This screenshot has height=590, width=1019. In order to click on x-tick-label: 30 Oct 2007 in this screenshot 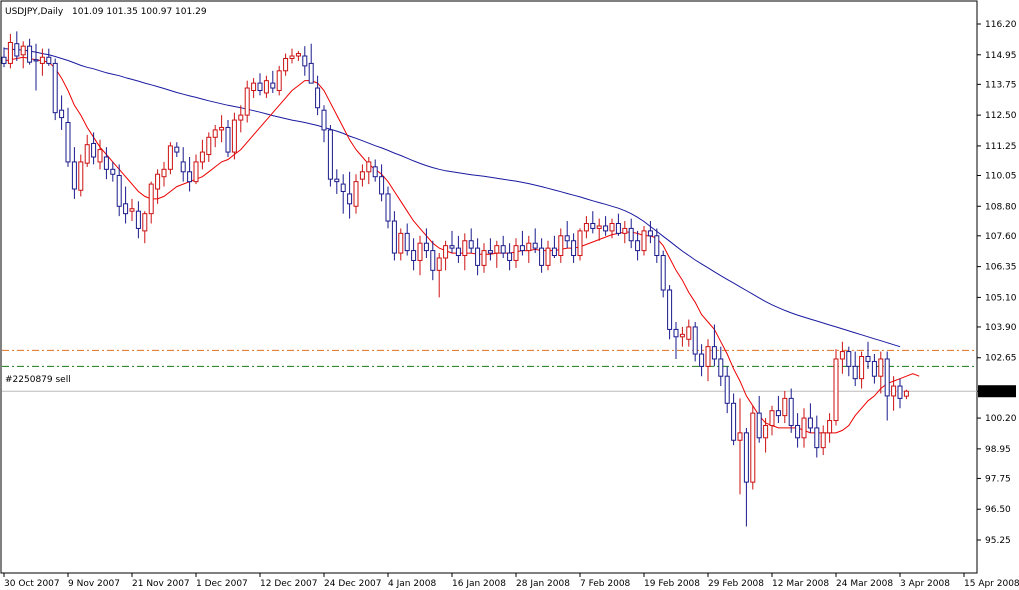, I will do `click(32, 584)`.